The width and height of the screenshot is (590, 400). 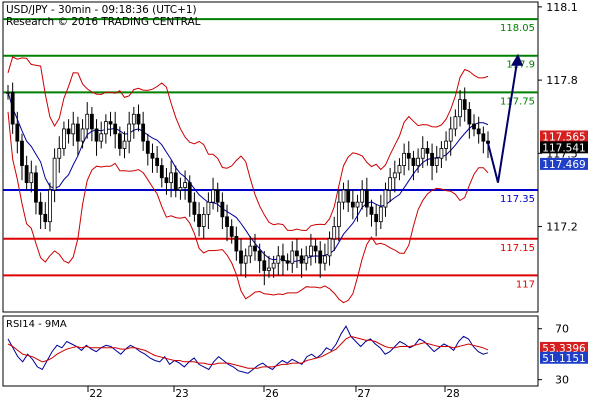 What do you see at coordinates (95, 394) in the screenshot?
I see `date-tick-label-0: 22` at bounding box center [95, 394].